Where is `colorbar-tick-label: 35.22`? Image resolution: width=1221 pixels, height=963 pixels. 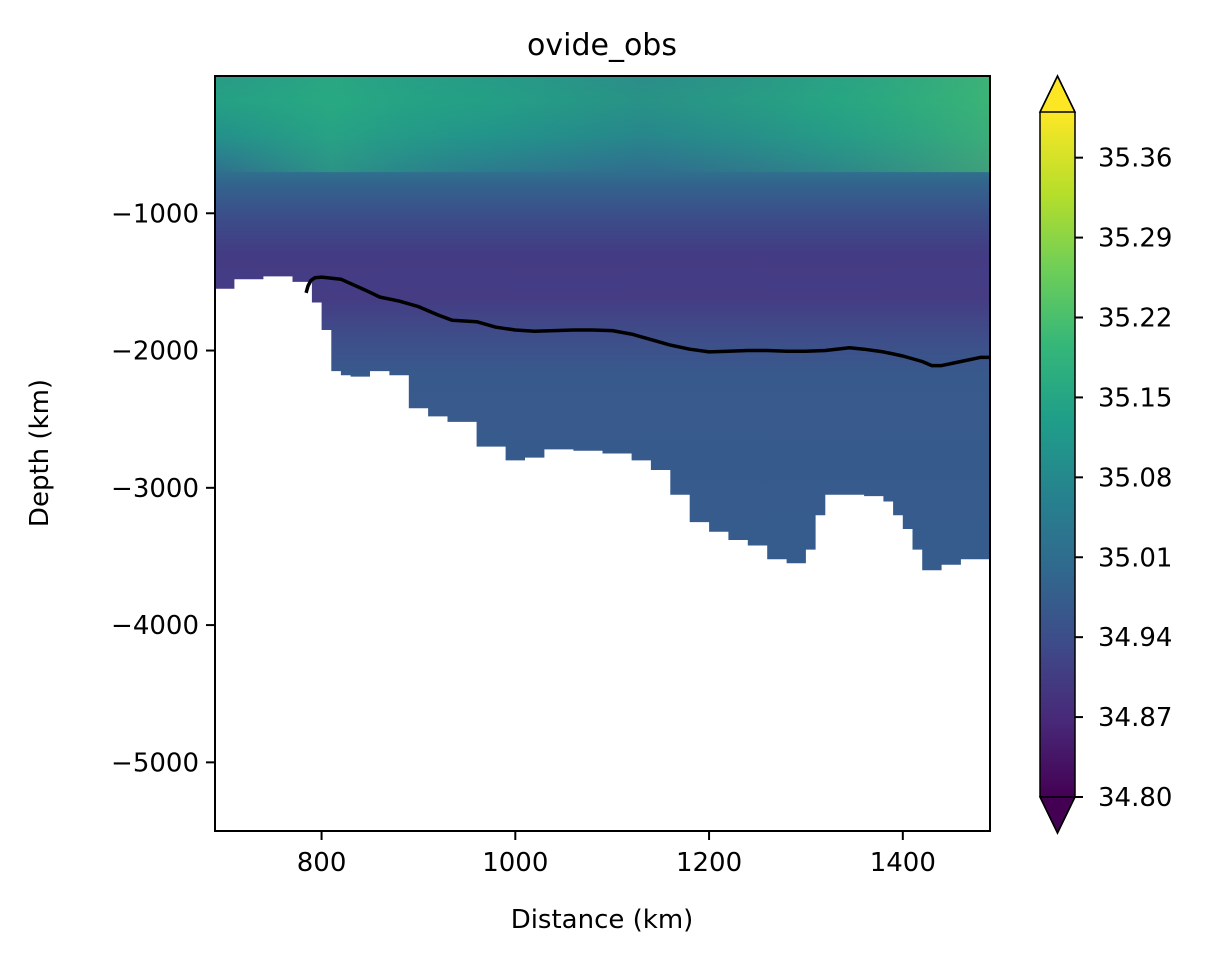
colorbar-tick-label: 35.22 is located at coordinates (1135, 319).